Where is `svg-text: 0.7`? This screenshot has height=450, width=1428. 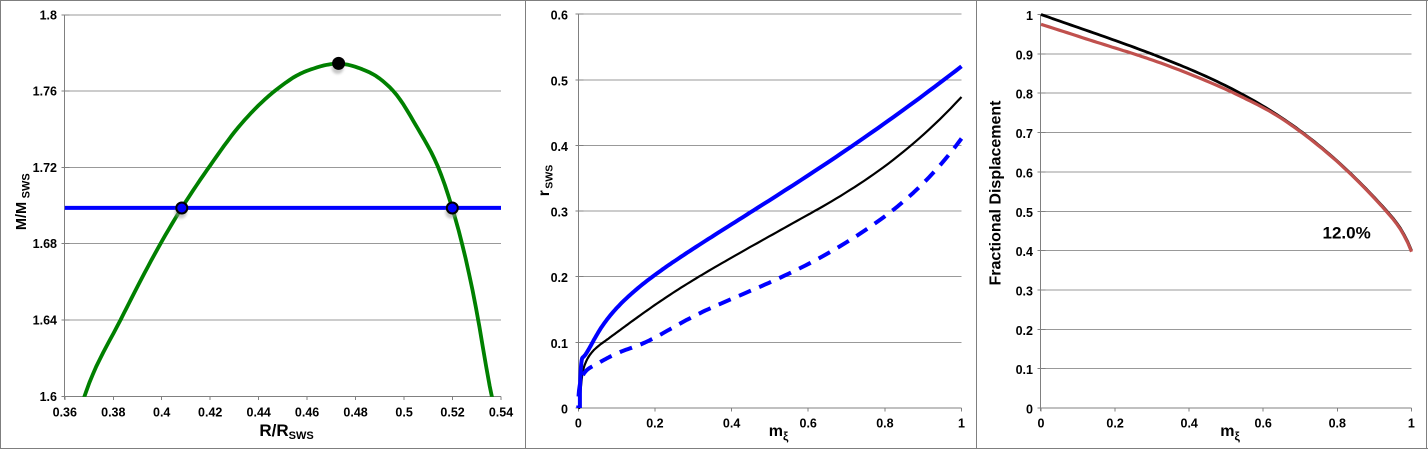
svg-text: 0.7 is located at coordinates (1024, 134).